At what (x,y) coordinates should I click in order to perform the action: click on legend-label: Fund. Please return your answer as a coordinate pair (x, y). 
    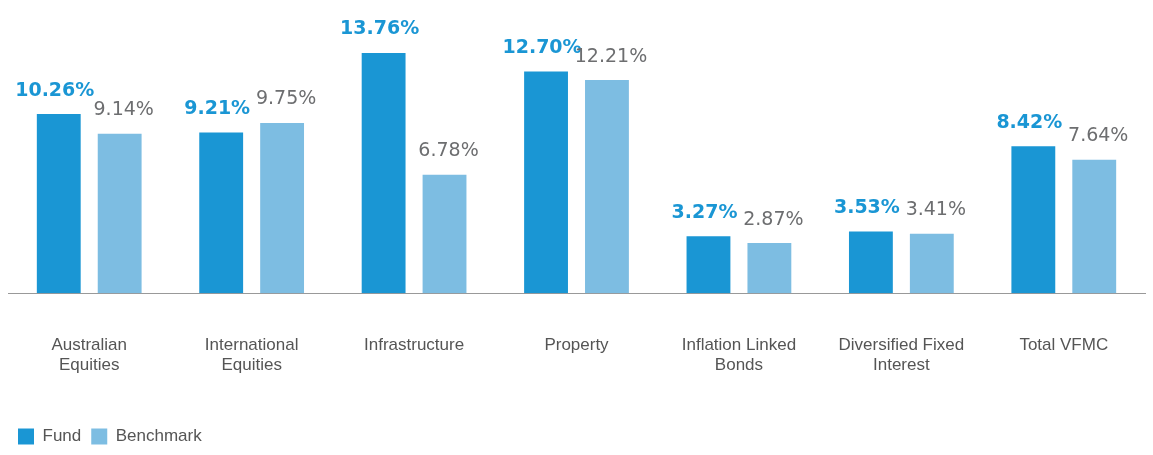
    Looking at the image, I should click on (62, 436).